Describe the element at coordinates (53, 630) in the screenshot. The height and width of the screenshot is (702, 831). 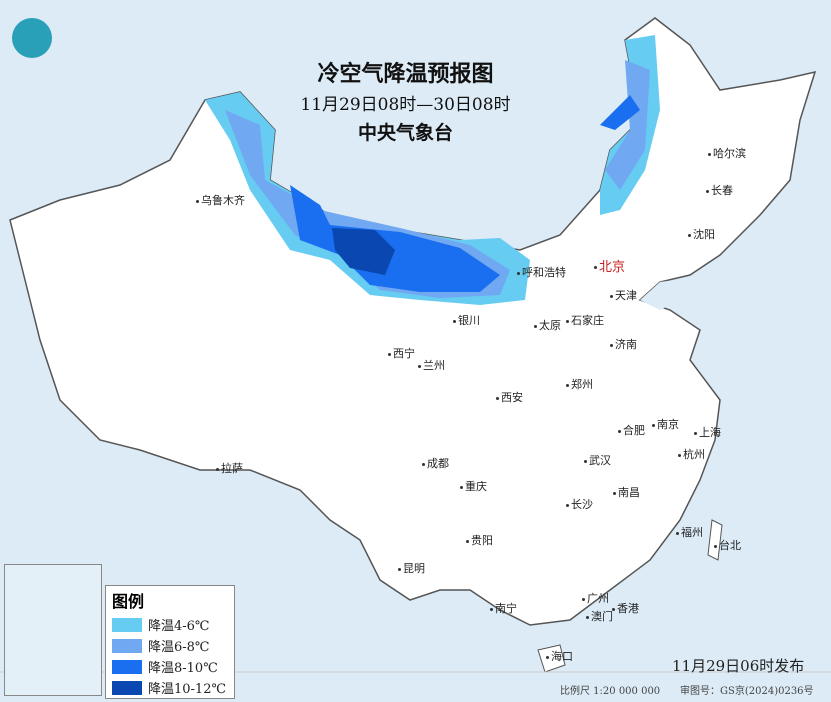
I see `south-china-sea-inset` at that location.